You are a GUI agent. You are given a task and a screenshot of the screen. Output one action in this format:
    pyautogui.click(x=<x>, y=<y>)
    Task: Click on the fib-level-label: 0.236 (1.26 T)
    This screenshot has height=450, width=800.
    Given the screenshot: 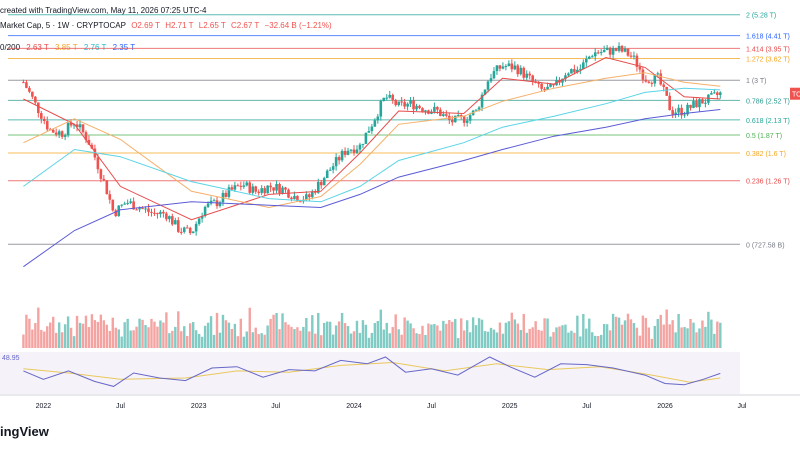 What is the action you would take?
    pyautogui.click(x=768, y=182)
    